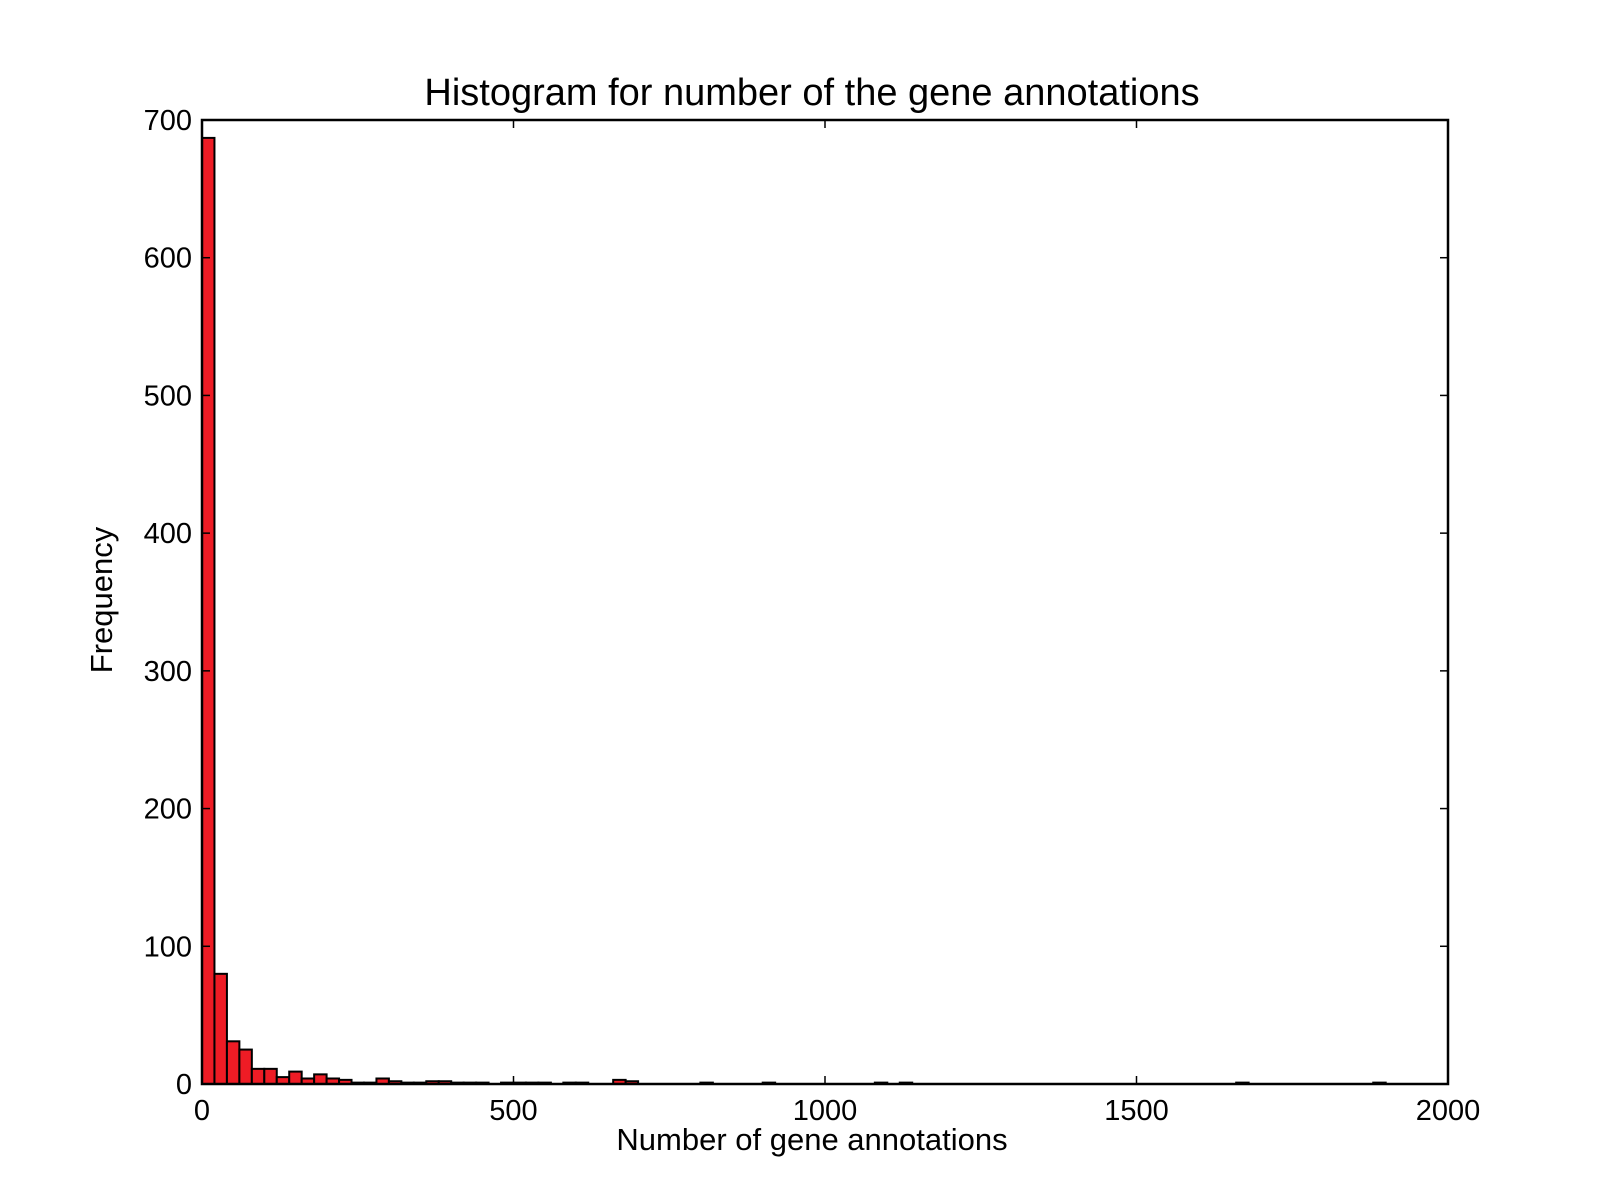  I want to click on y-tick-label: 600, so click(168, 259).